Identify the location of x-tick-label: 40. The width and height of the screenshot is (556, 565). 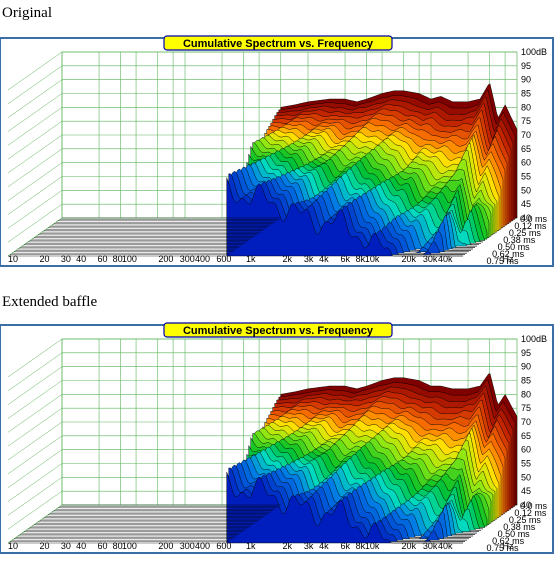
(81, 259).